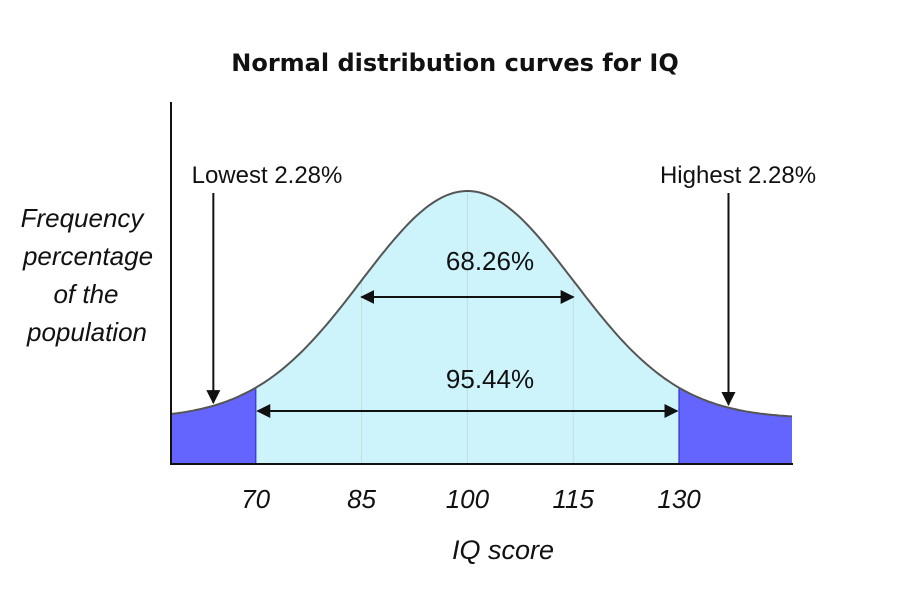 The height and width of the screenshot is (600, 900). I want to click on x-tick-label: 70, so click(255, 499).